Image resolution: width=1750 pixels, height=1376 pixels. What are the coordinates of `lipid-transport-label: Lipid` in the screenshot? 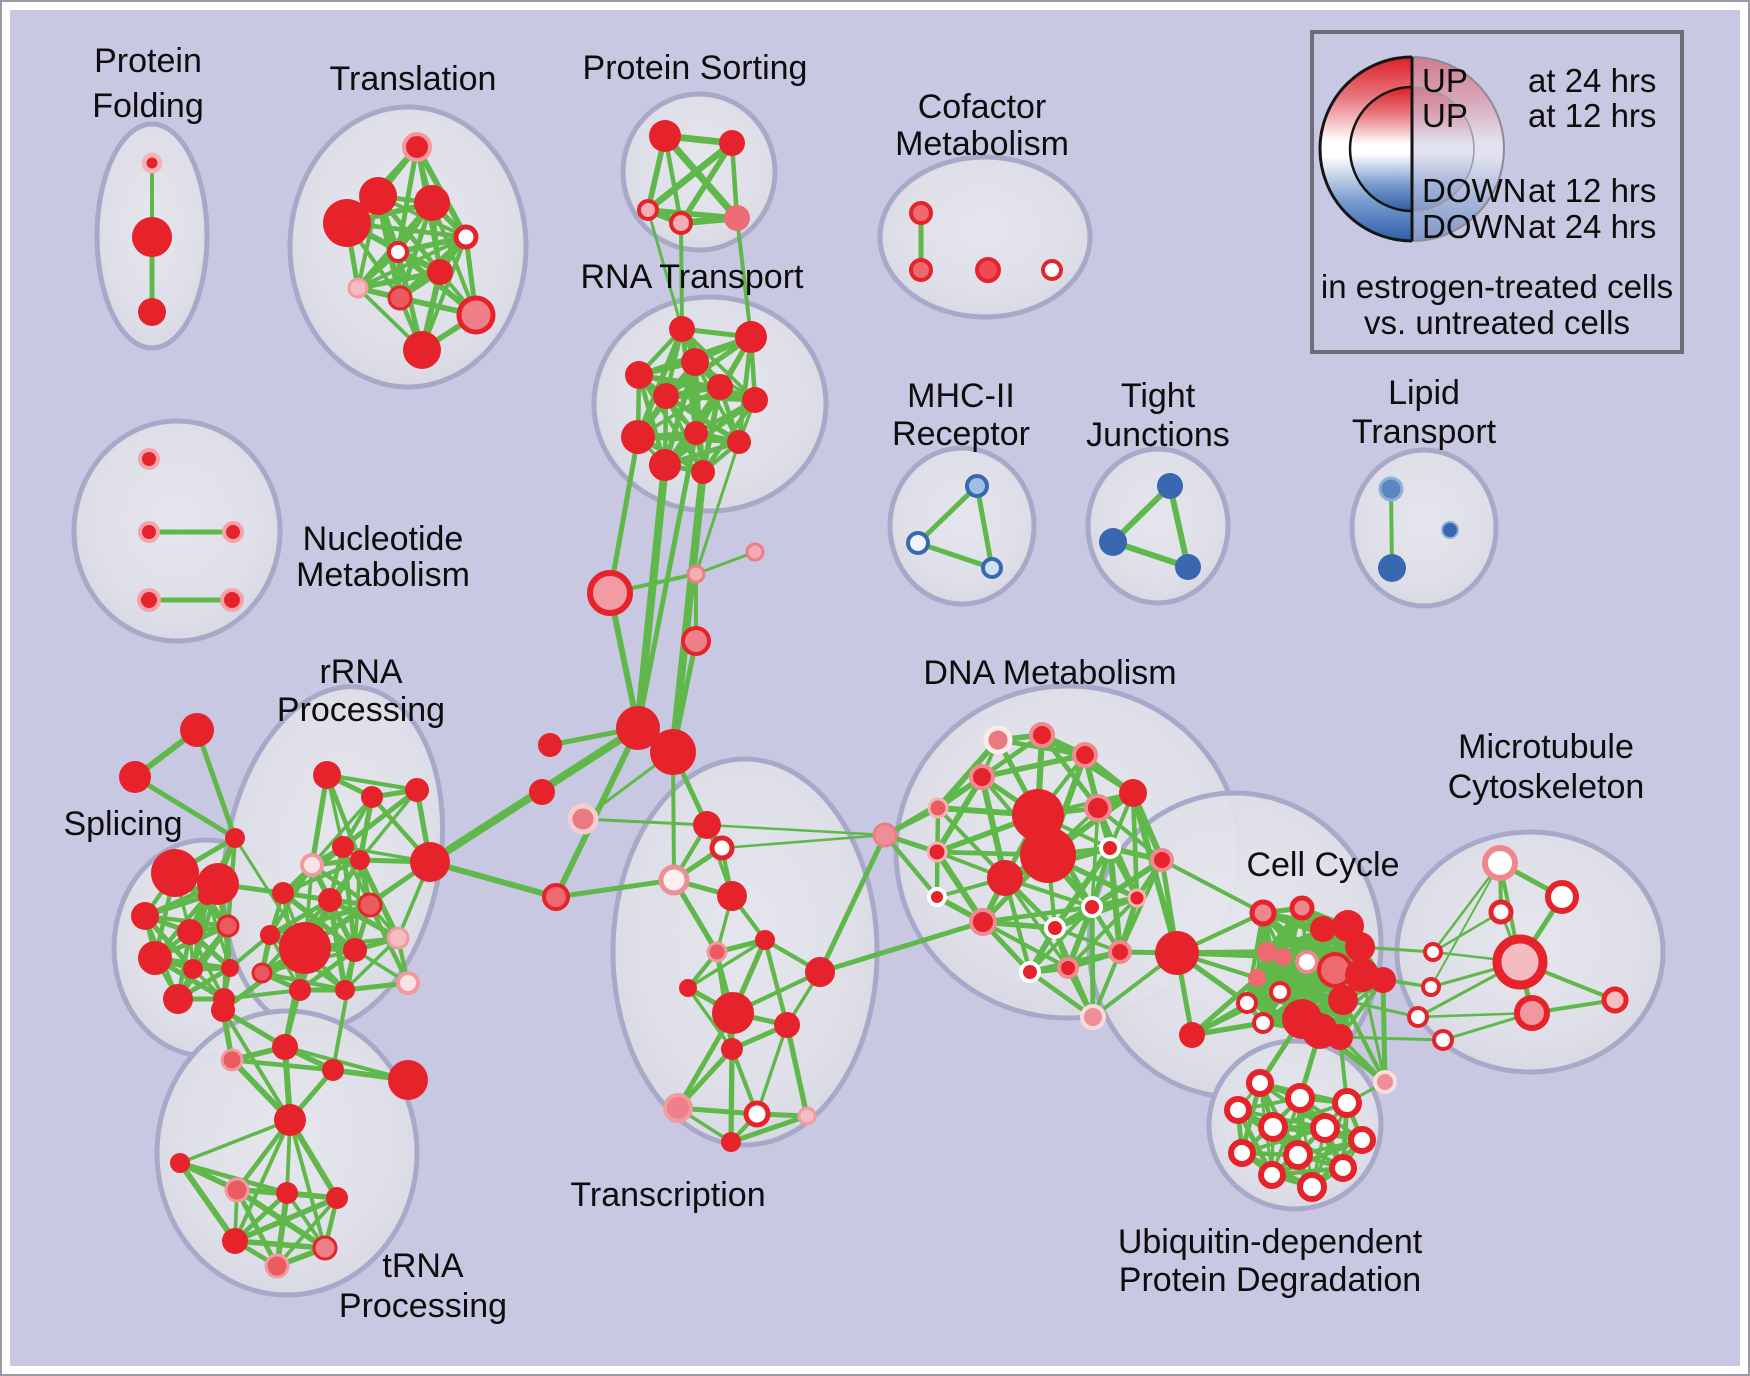 It's located at (1424, 393).